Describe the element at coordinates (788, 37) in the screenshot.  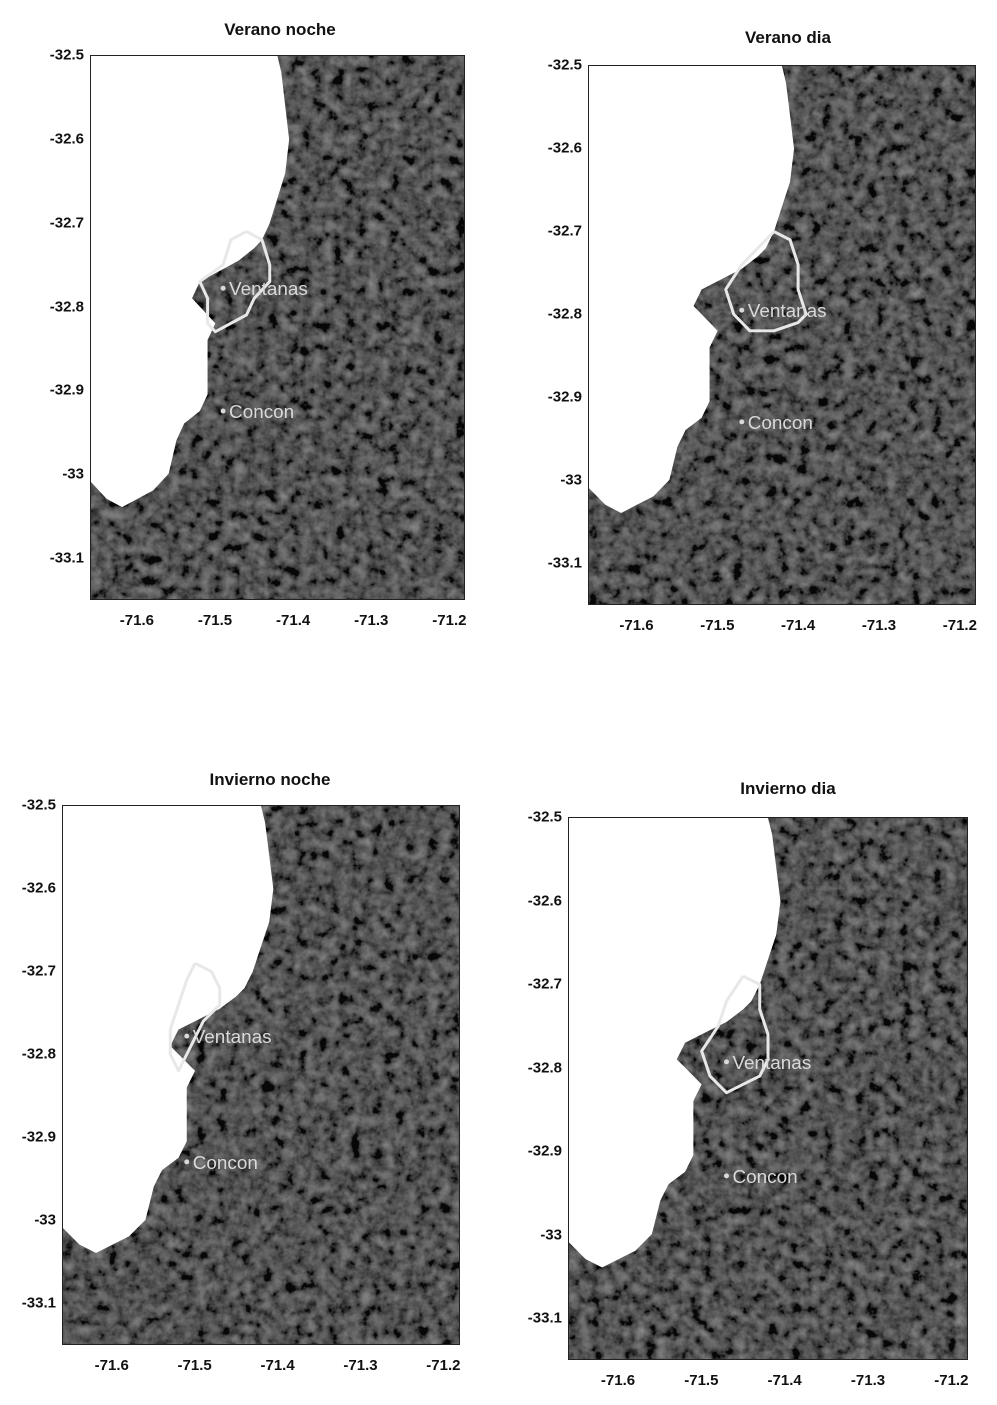
I see `panel-title: Verano dia` at that location.